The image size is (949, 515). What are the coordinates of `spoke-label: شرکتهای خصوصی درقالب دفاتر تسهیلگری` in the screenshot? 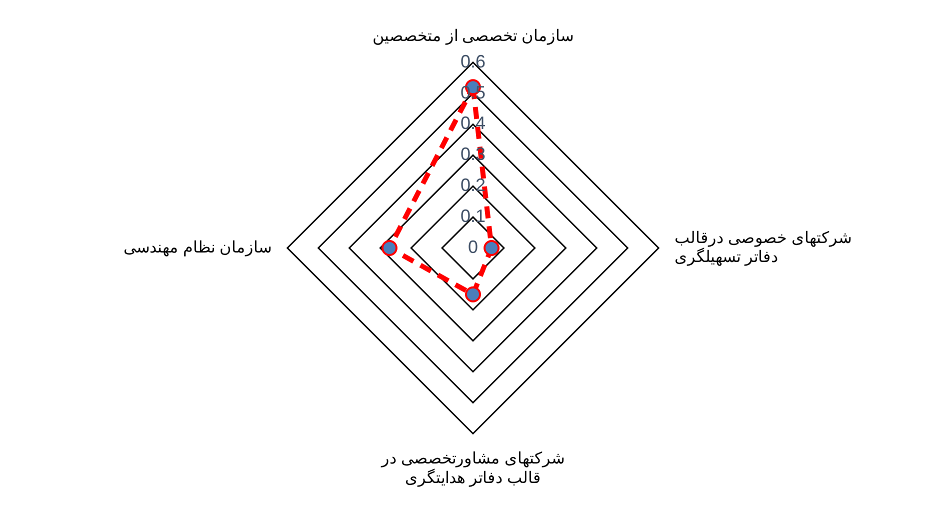 It's located at (763, 248).